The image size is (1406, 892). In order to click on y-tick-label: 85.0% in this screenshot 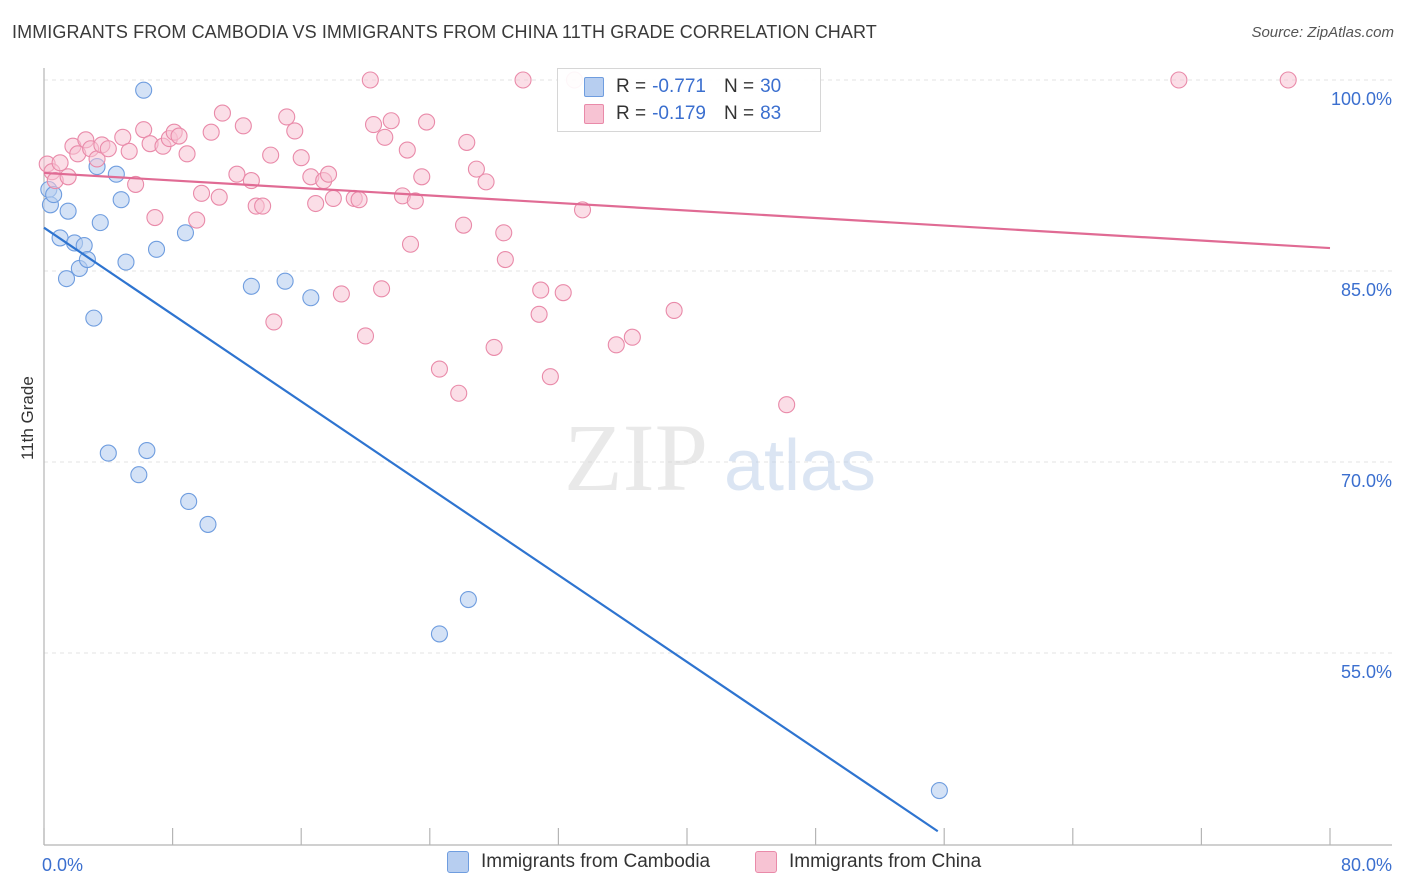, I will do `click(1366, 290)`.